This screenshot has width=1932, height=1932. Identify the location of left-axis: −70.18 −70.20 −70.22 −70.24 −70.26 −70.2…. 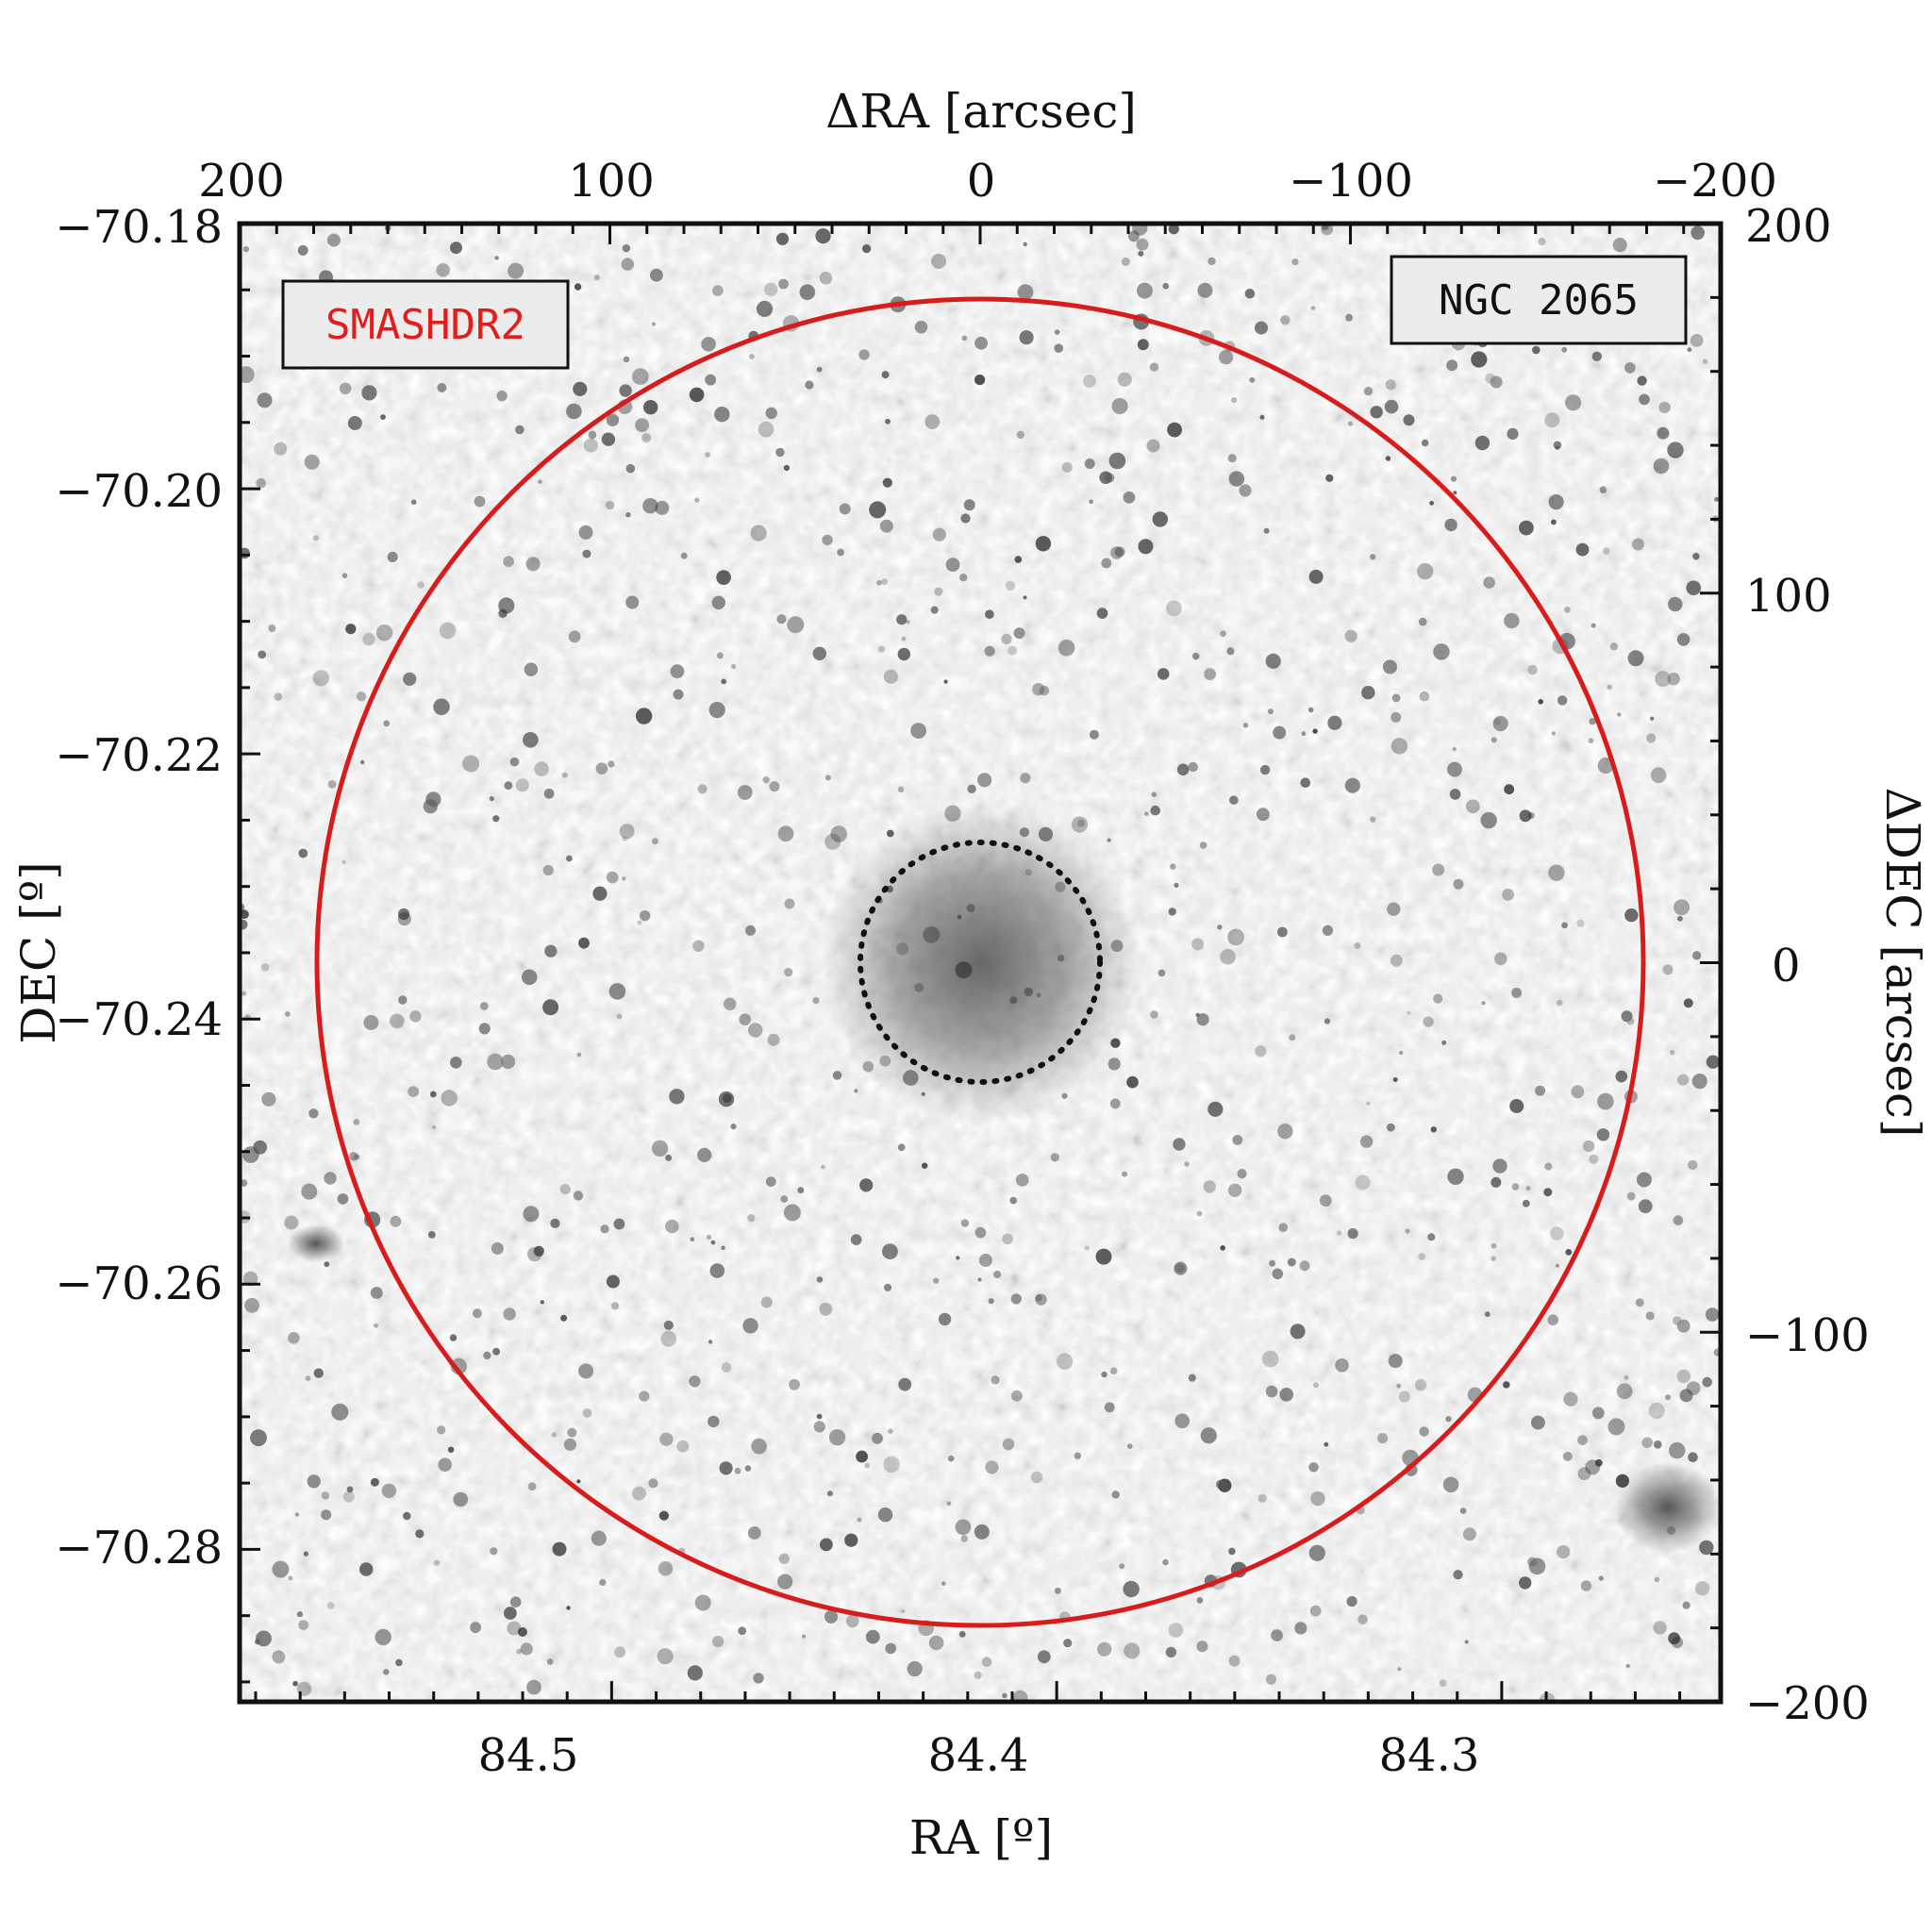
(117, 888).